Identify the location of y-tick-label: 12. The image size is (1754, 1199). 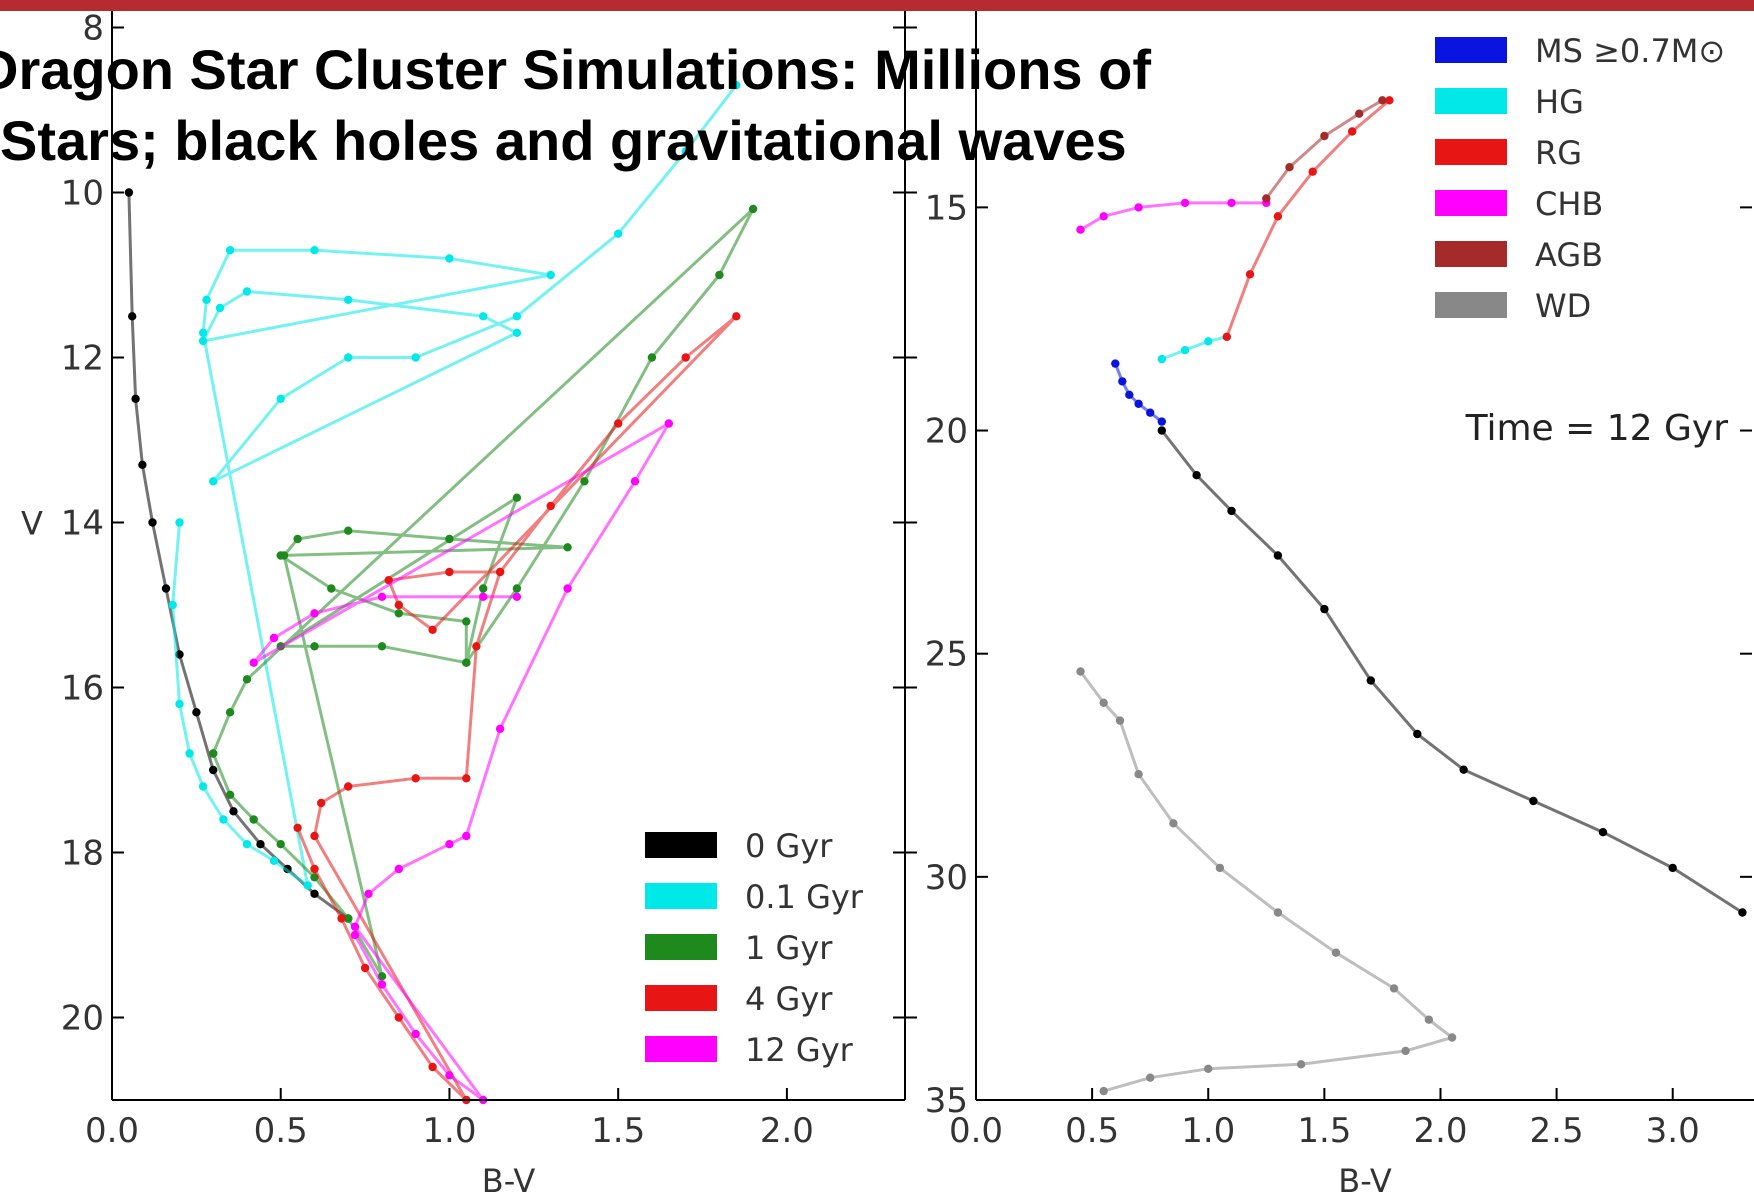
(82, 359).